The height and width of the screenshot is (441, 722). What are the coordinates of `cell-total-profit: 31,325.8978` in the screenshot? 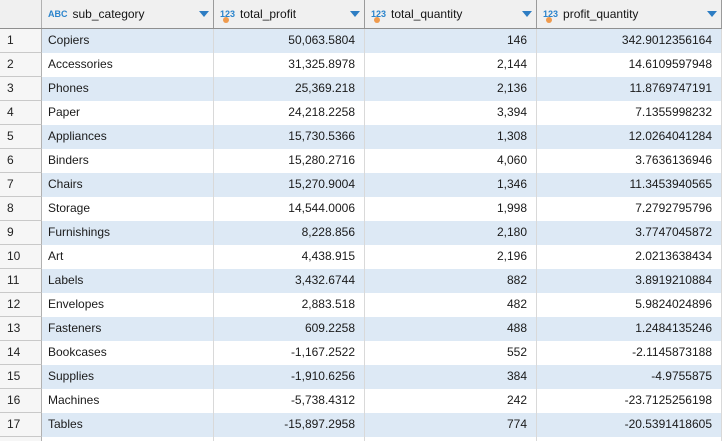 It's located at (289, 65).